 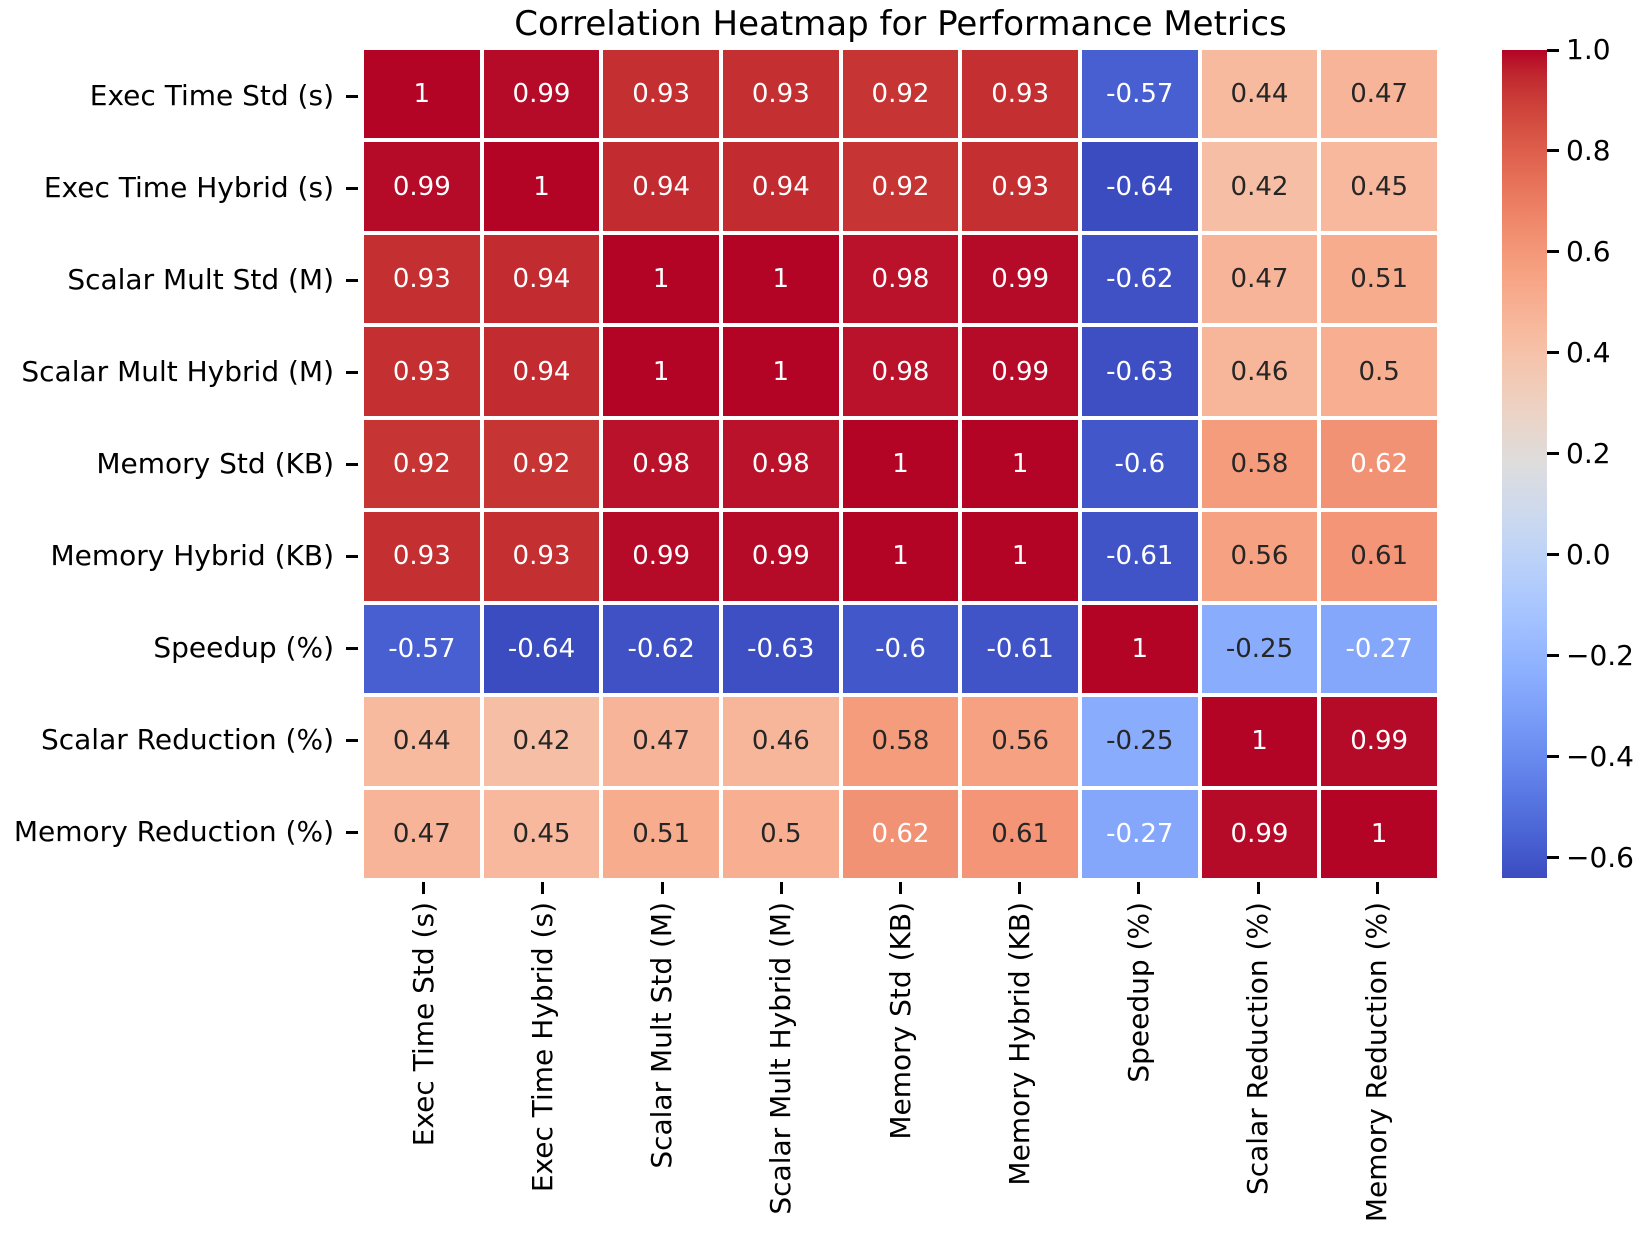 I want to click on heatmap-cell: 0.56, so click(x=1259, y=556).